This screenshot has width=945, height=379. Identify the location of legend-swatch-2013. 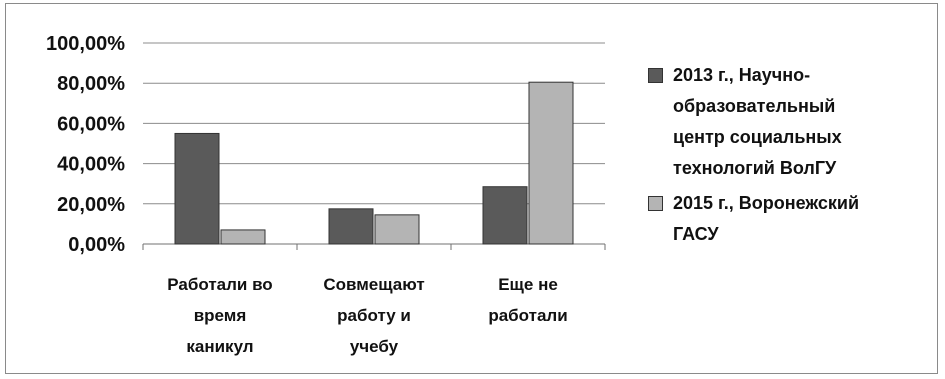
(655, 75).